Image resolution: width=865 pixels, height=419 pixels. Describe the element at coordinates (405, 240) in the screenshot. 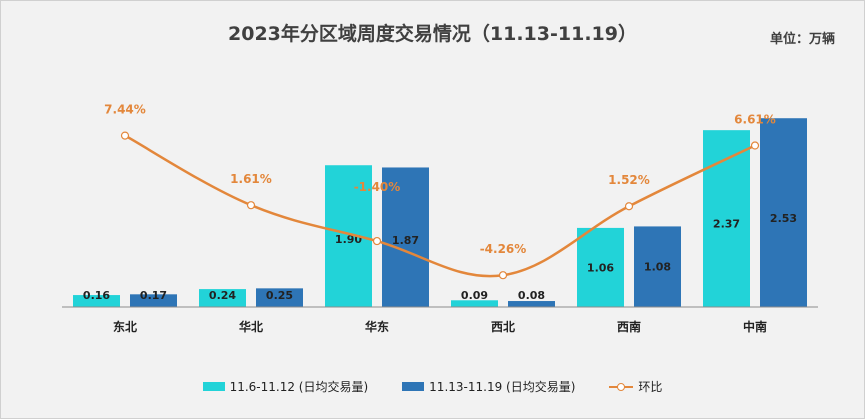

I see `bar-value-label-s2-2: 1.87` at that location.